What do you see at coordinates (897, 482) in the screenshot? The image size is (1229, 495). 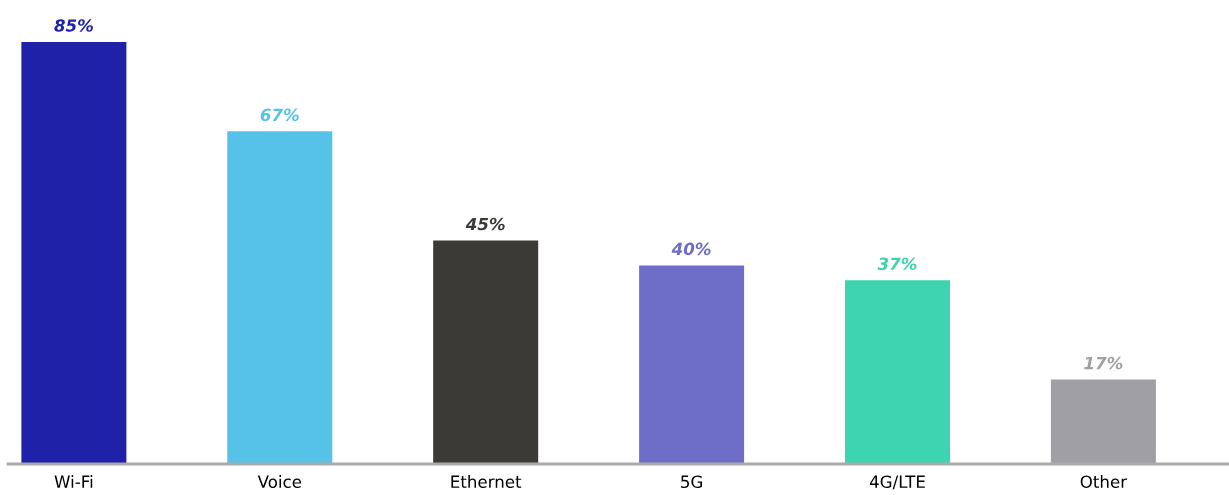 I see `x-tick-label: 4G/LTE` at bounding box center [897, 482].